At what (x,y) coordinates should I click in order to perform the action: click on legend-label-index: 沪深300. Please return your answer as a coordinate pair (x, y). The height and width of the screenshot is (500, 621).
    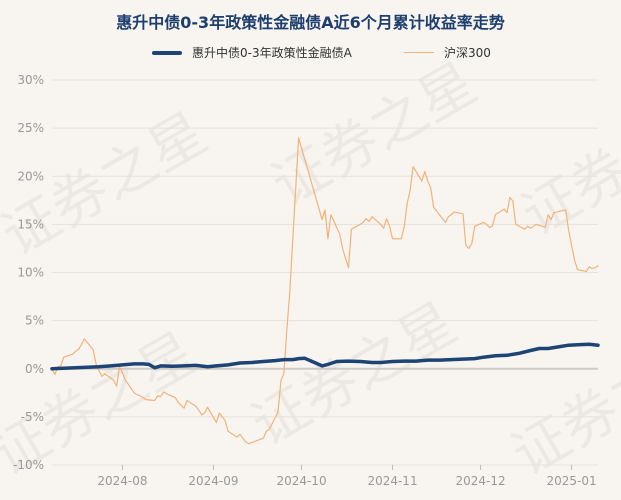
    Looking at the image, I should click on (467, 53).